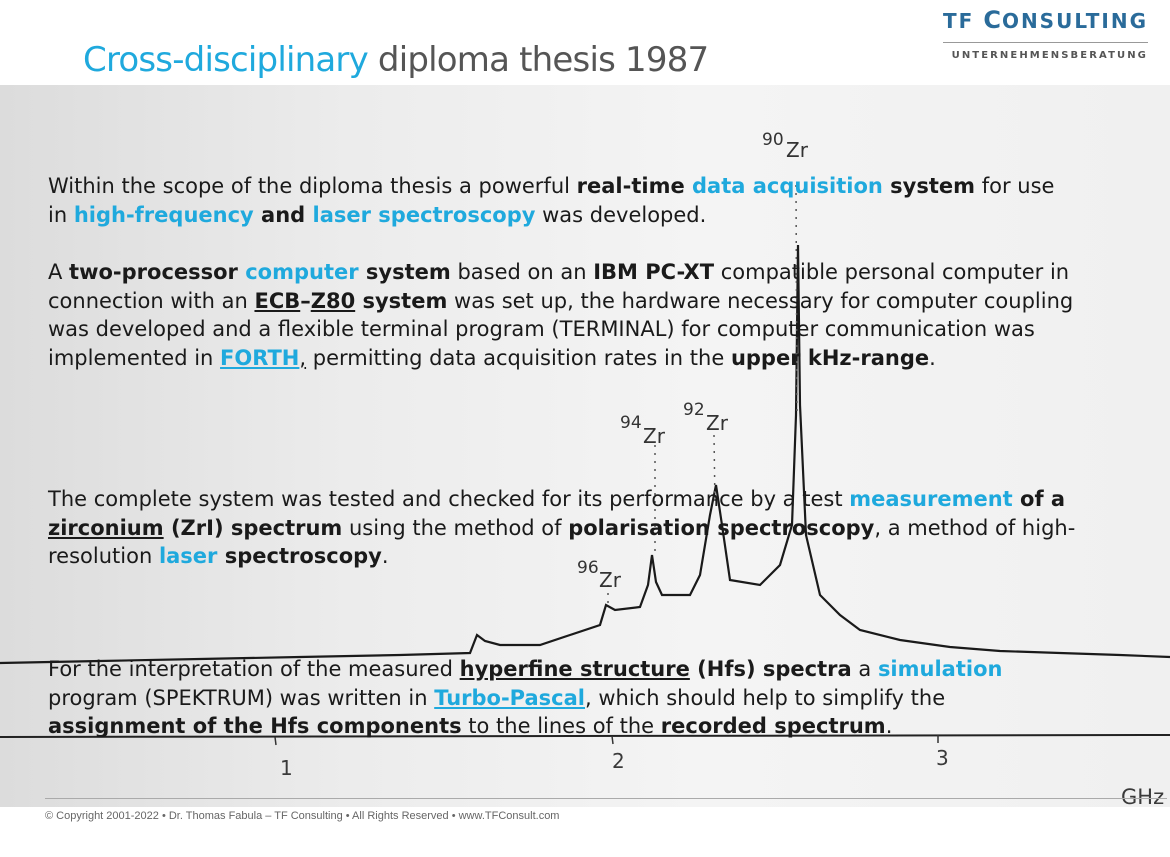 This screenshot has width=1170, height=857. Describe the element at coordinates (929, 186) in the screenshot. I see `p1-bold-2: system` at that location.